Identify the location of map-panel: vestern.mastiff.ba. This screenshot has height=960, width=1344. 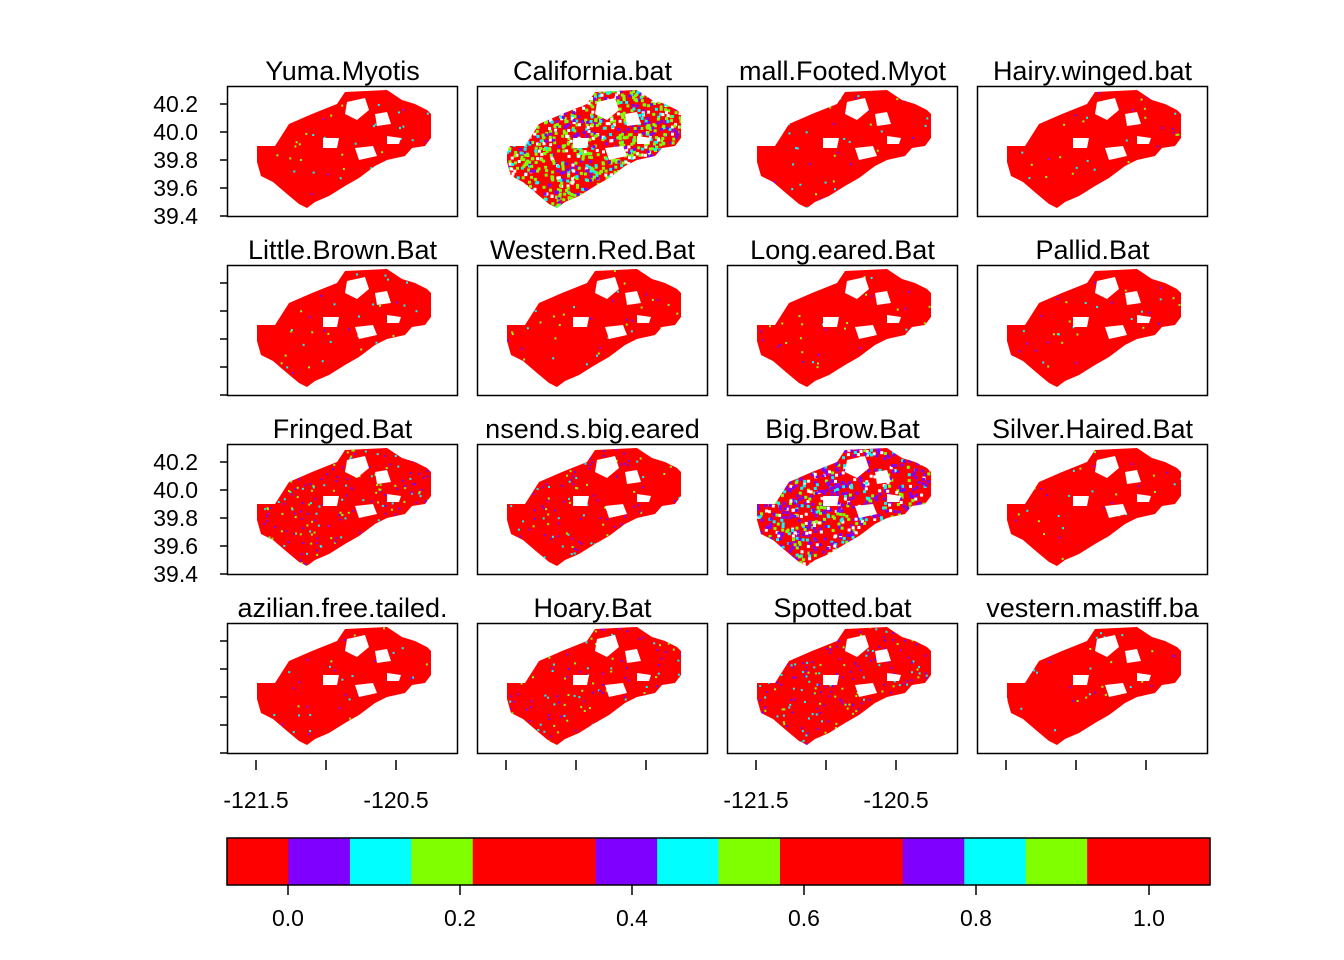
(1092, 674).